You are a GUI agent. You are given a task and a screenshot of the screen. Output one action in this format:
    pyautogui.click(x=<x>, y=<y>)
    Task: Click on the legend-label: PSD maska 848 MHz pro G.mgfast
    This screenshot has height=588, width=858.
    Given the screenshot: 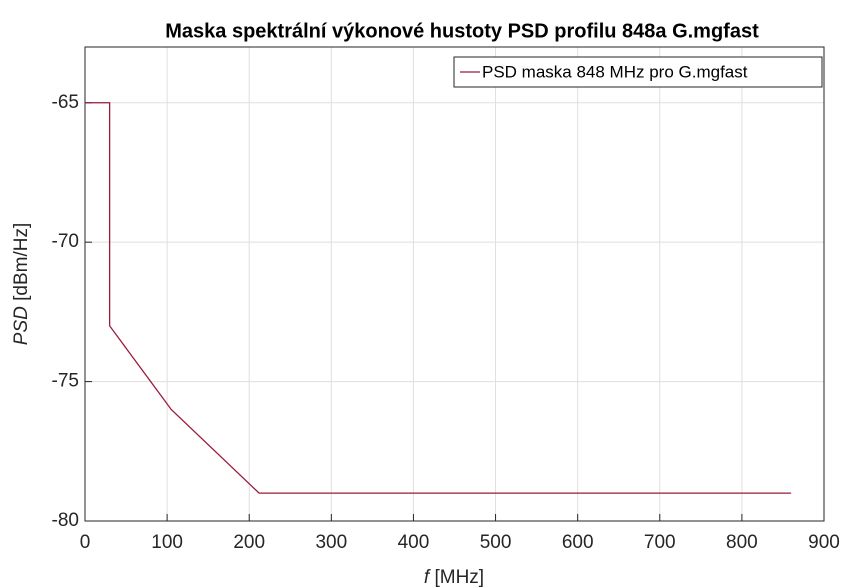 What is the action you would take?
    pyautogui.click(x=615, y=71)
    